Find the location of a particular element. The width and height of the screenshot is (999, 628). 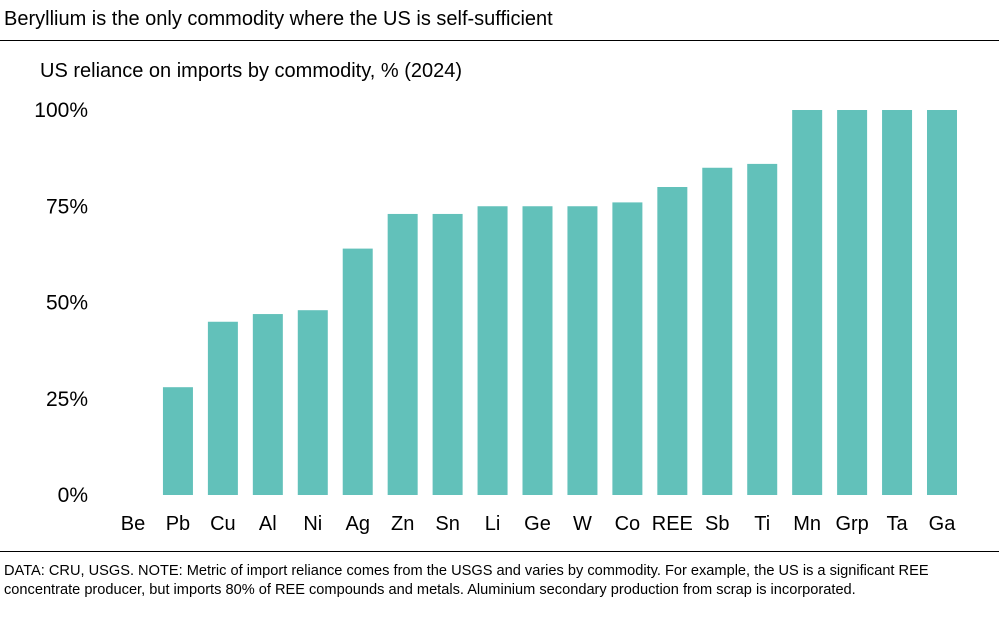

x-tick-label: Li is located at coordinates (493, 524).